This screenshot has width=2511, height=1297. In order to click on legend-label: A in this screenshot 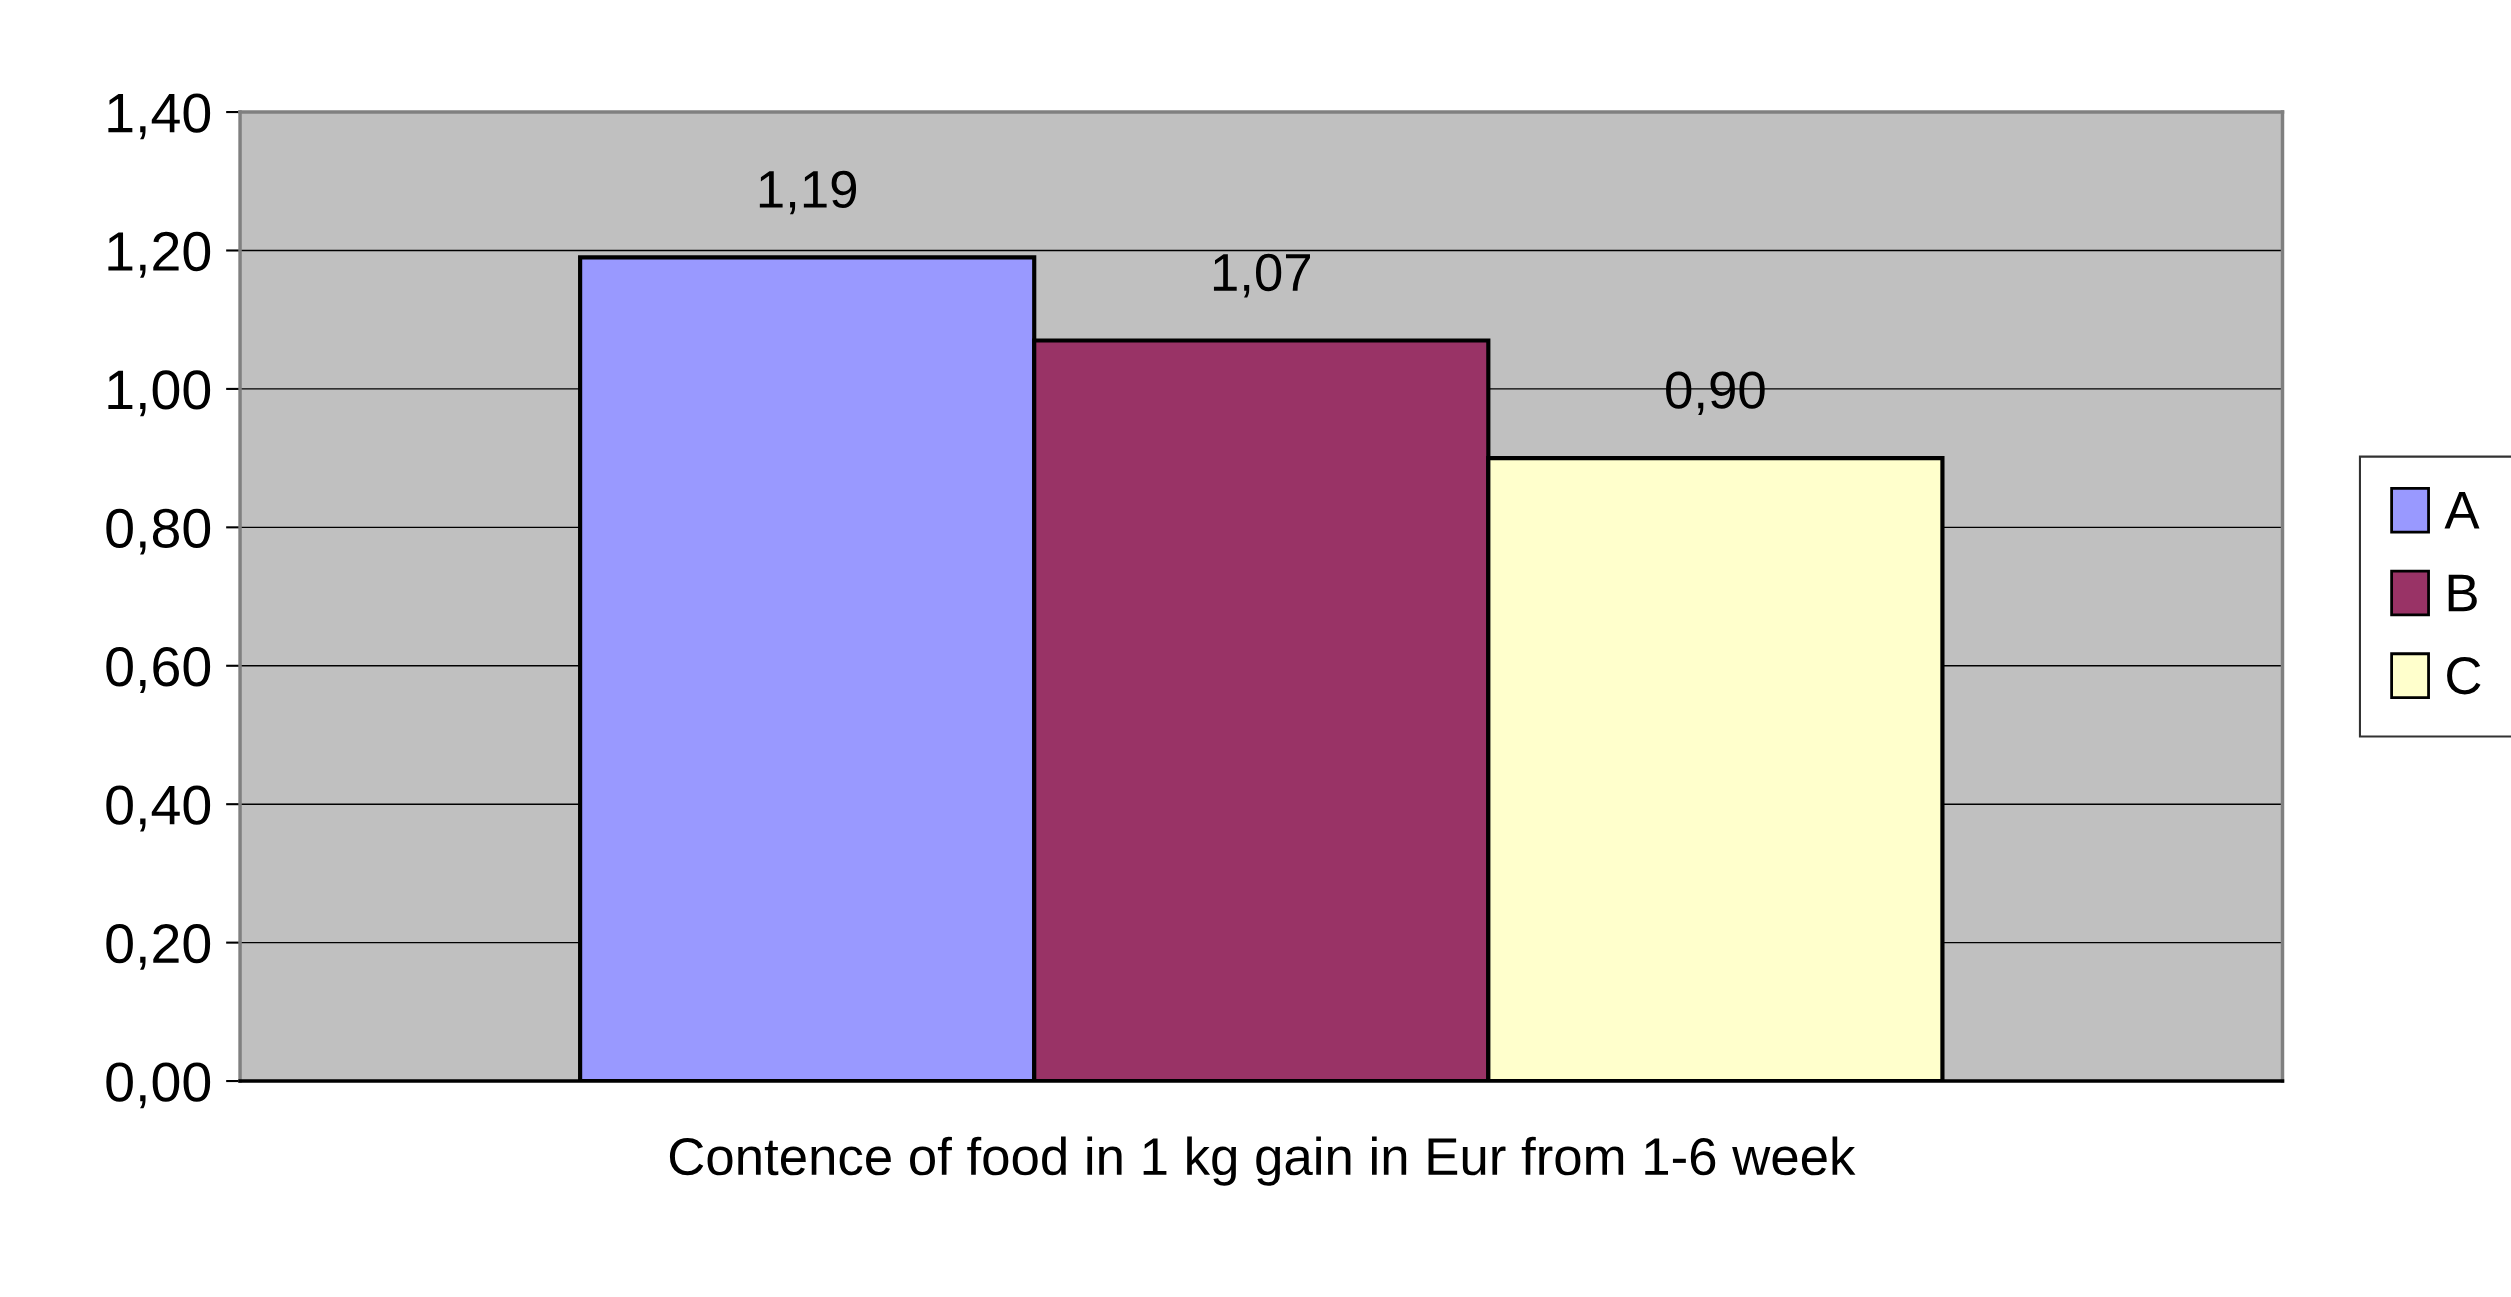, I will do `click(2462, 510)`.